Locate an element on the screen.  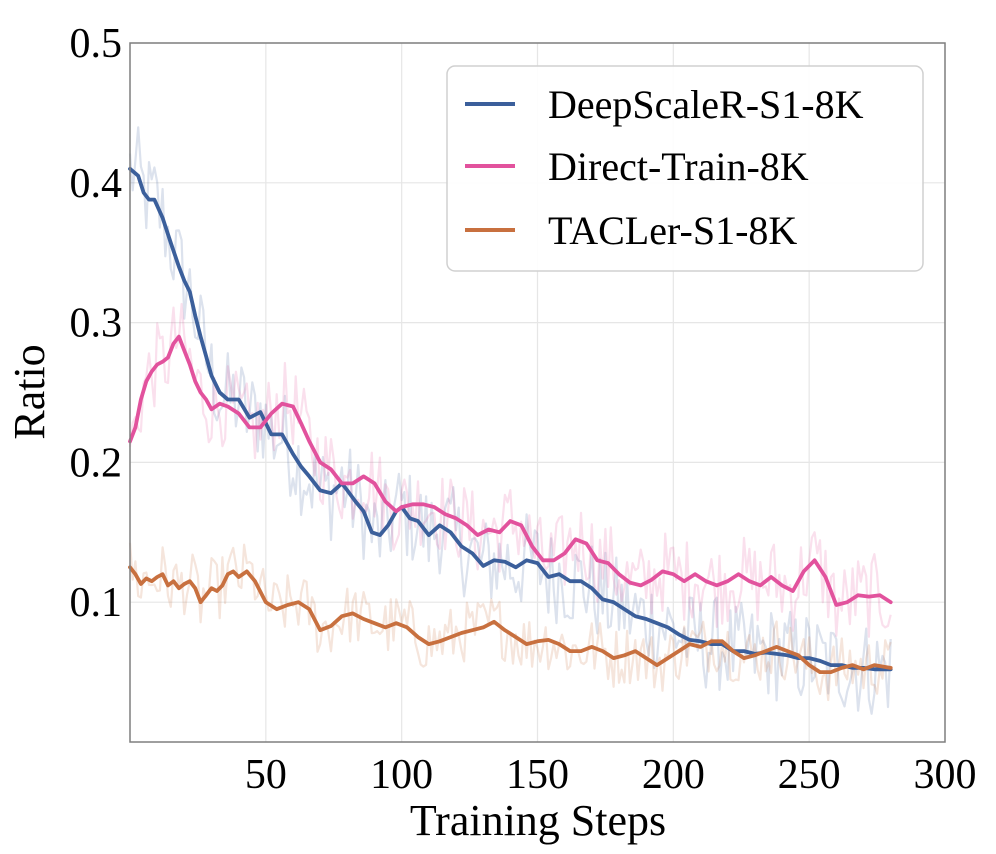
legend-label-tacler: TACLer-S1-8K is located at coordinates (672, 230).